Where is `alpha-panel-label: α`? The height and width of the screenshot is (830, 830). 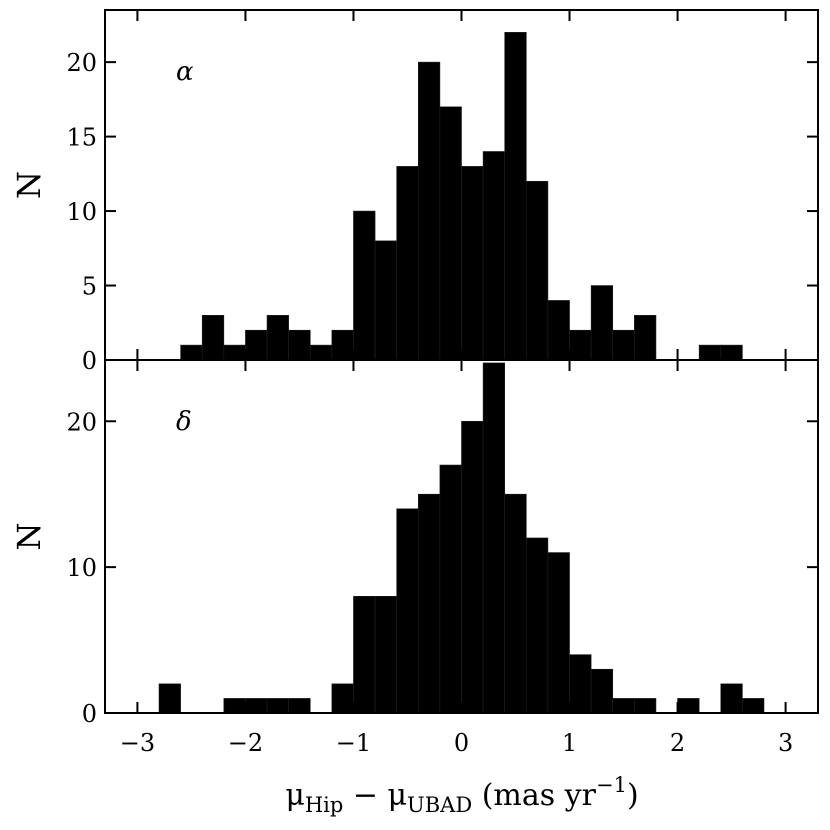
alpha-panel-label: α is located at coordinates (185, 72).